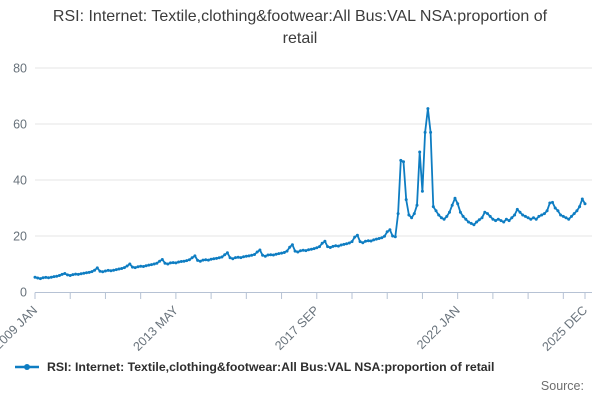 This screenshot has width=600, height=400. Describe the element at coordinates (562, 386) in the screenshot. I see `source-label: Source:` at that location.